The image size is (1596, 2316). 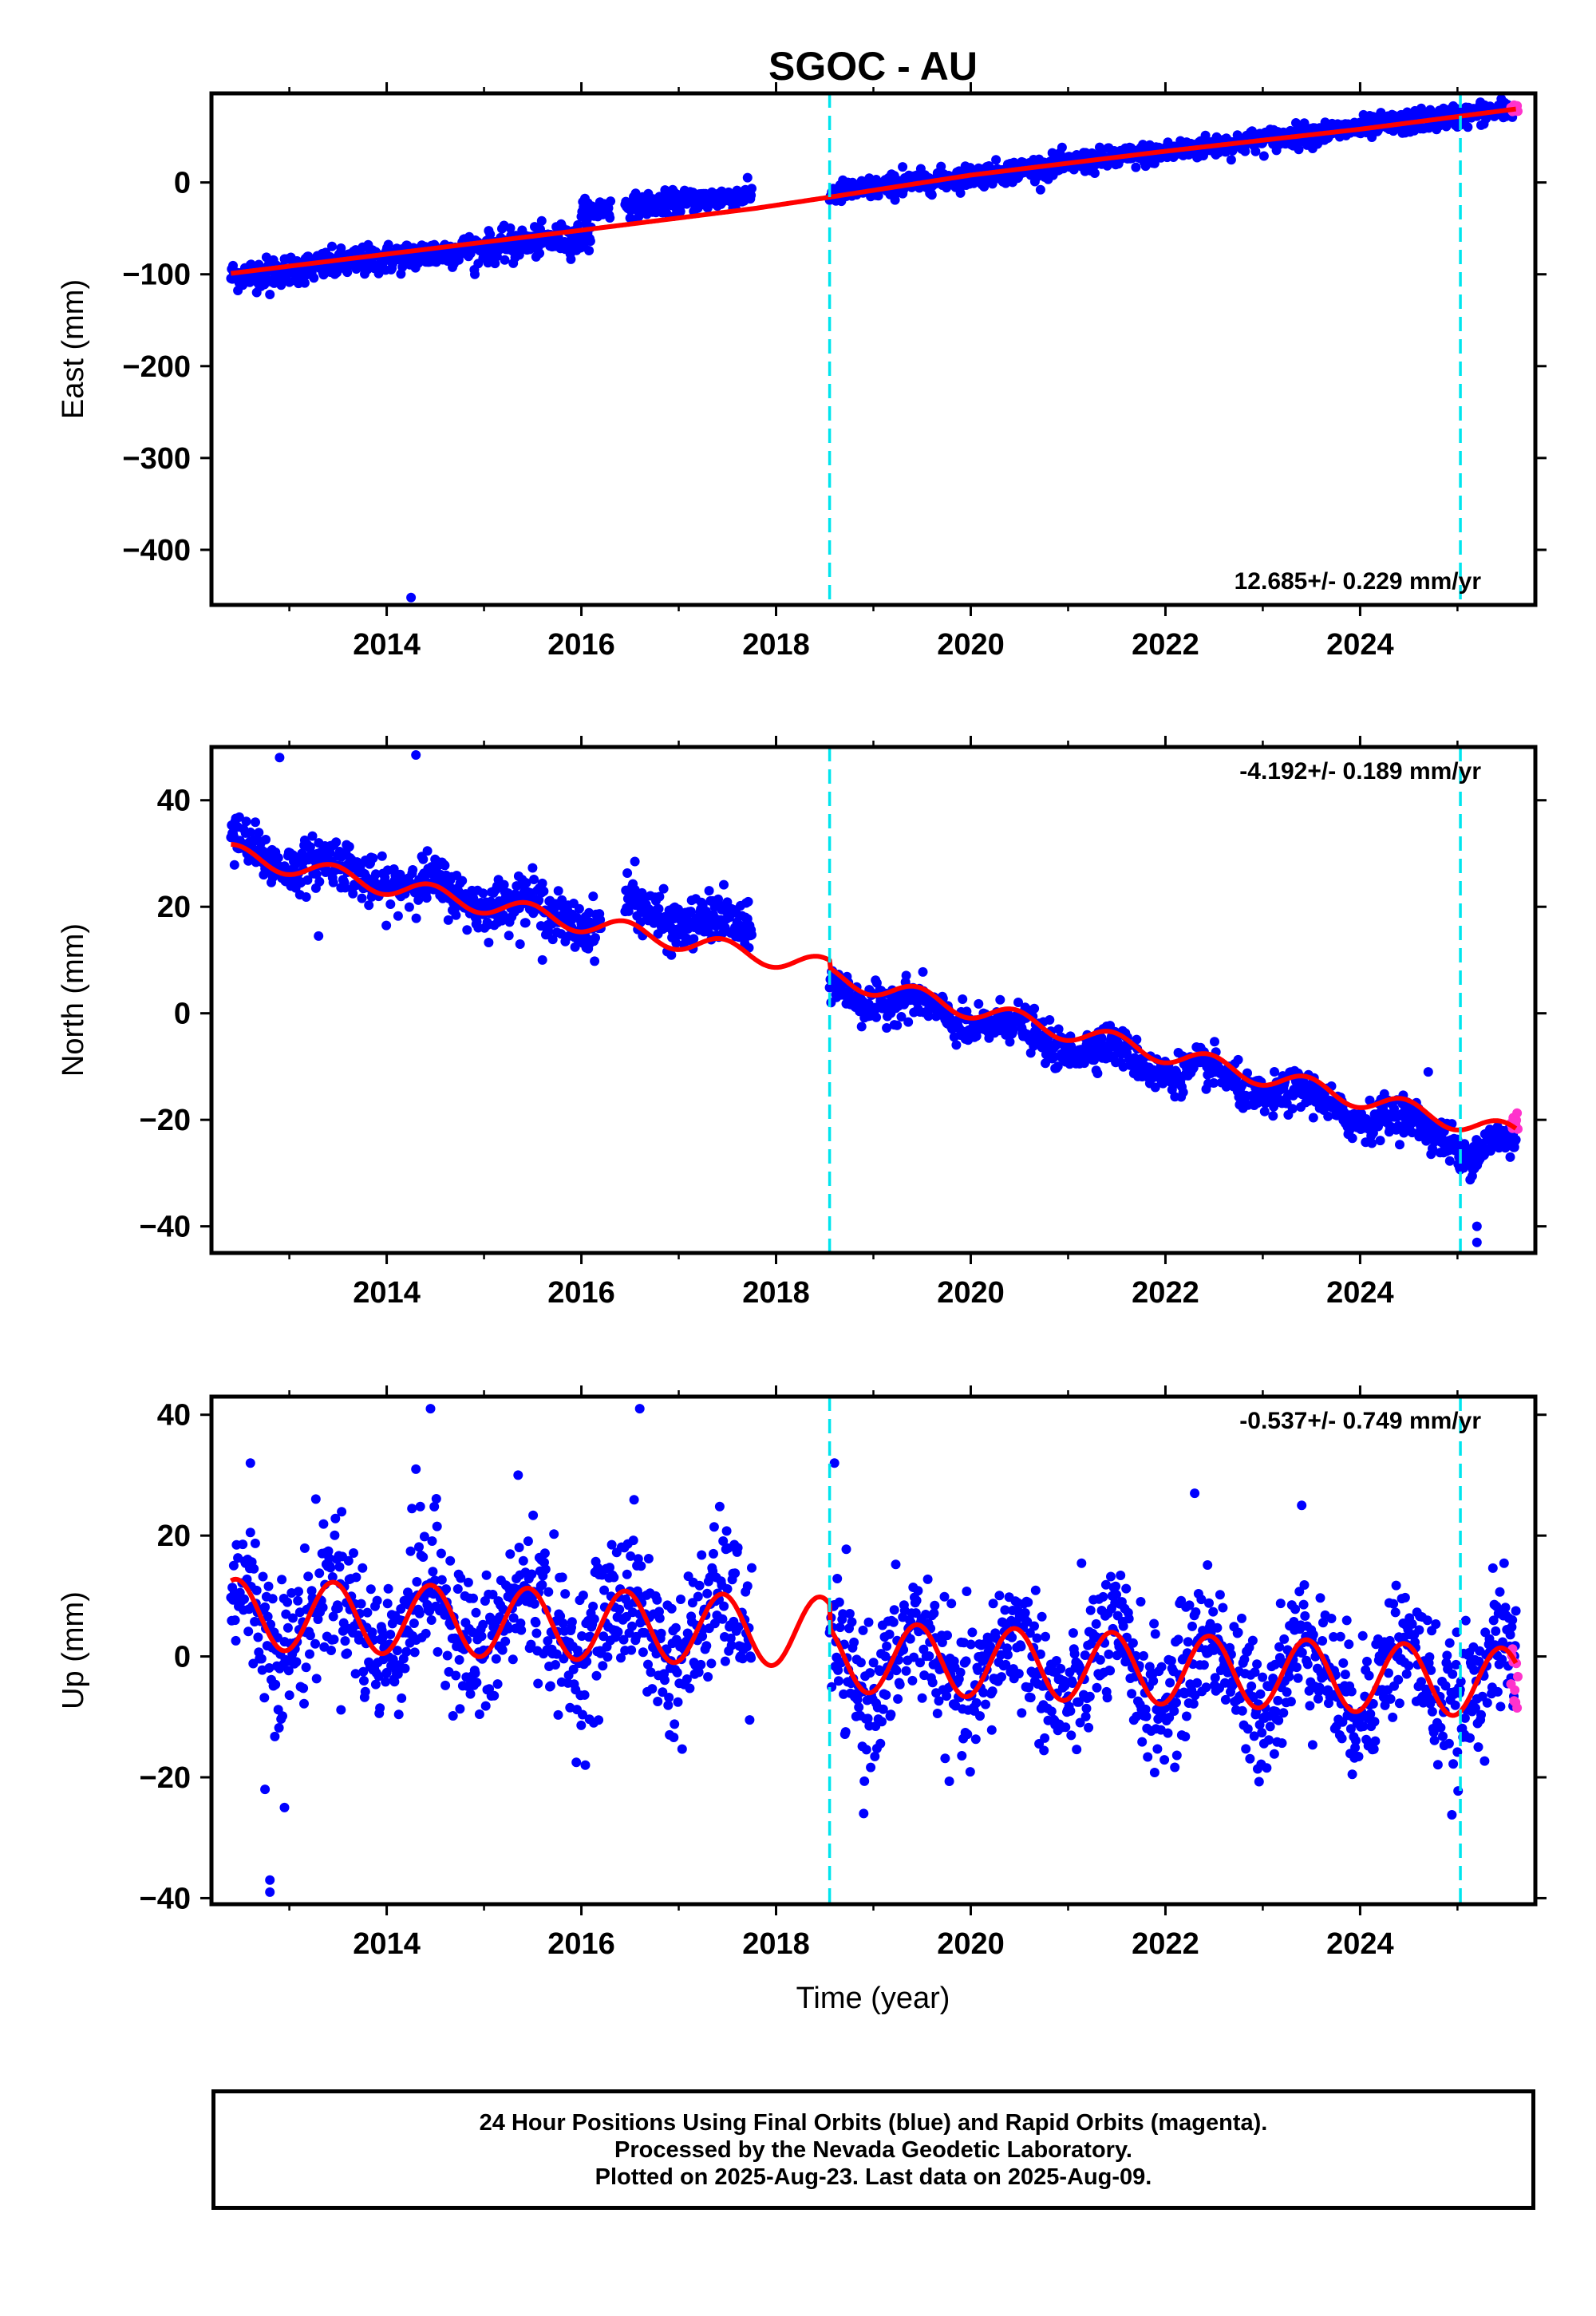 I want to click on north-x-tick-label: 2014, so click(x=387, y=1293).